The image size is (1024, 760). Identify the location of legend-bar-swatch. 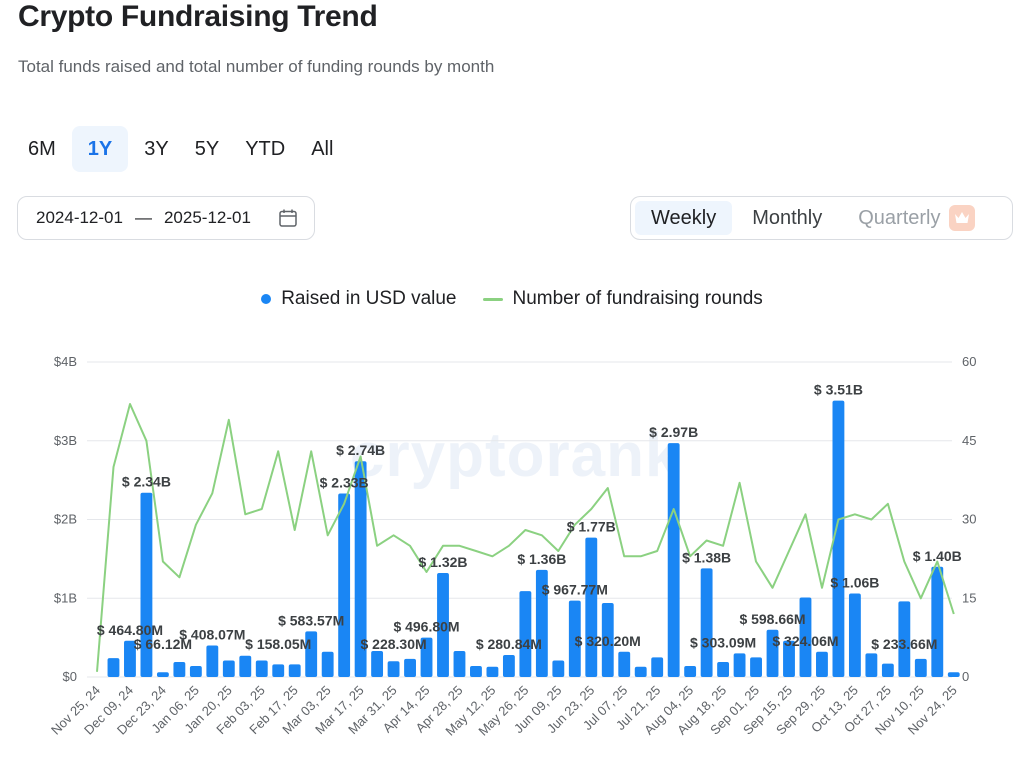
(266, 299).